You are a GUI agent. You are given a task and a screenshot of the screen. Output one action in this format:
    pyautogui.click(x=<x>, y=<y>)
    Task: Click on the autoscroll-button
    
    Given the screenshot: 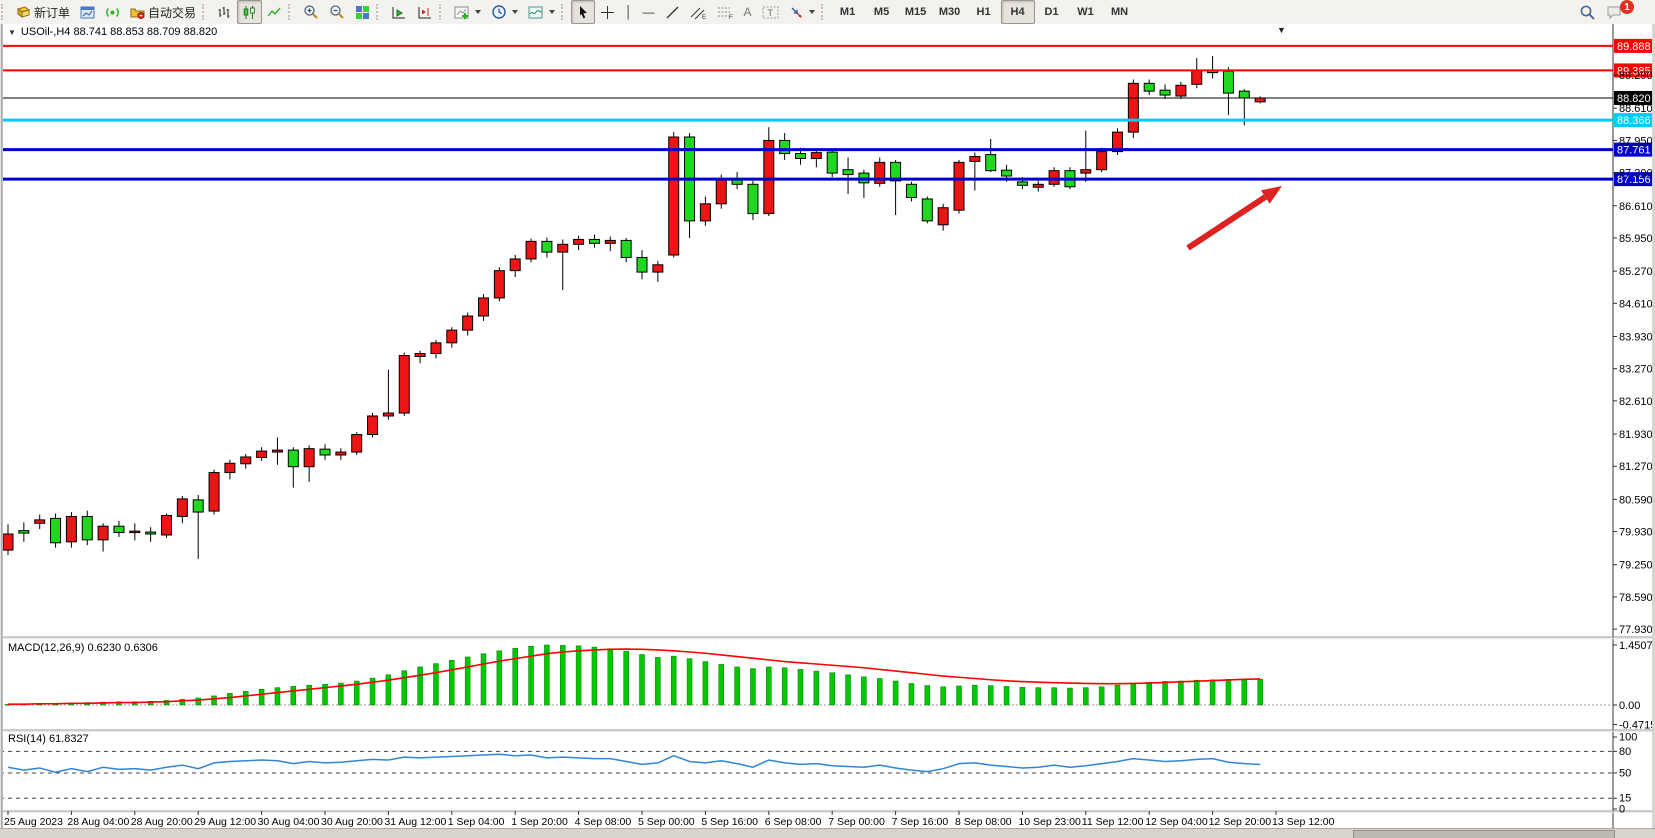 What is the action you would take?
    pyautogui.click(x=399, y=12)
    